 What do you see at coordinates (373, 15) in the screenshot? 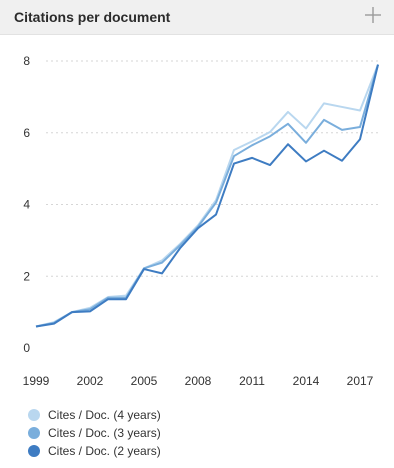
I see `plus-icon` at bounding box center [373, 15].